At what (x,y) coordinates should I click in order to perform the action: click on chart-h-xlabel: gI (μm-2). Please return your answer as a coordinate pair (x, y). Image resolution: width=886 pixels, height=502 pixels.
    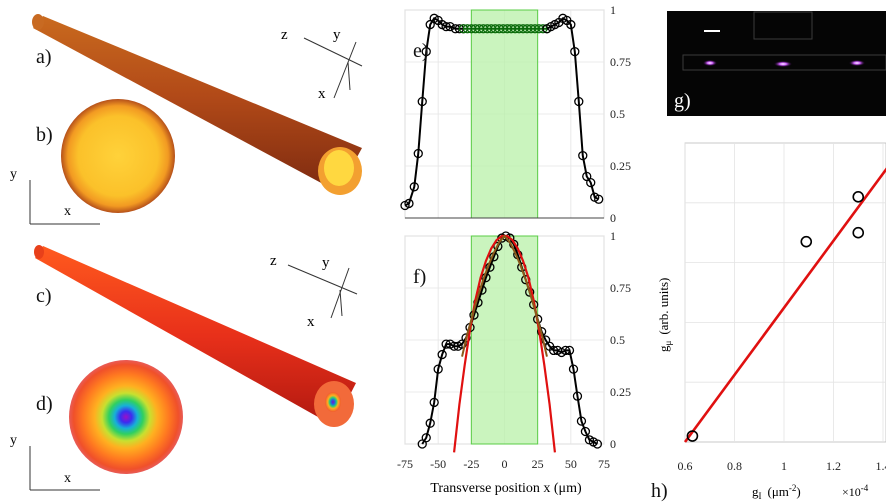
    Looking at the image, I should click on (776, 492).